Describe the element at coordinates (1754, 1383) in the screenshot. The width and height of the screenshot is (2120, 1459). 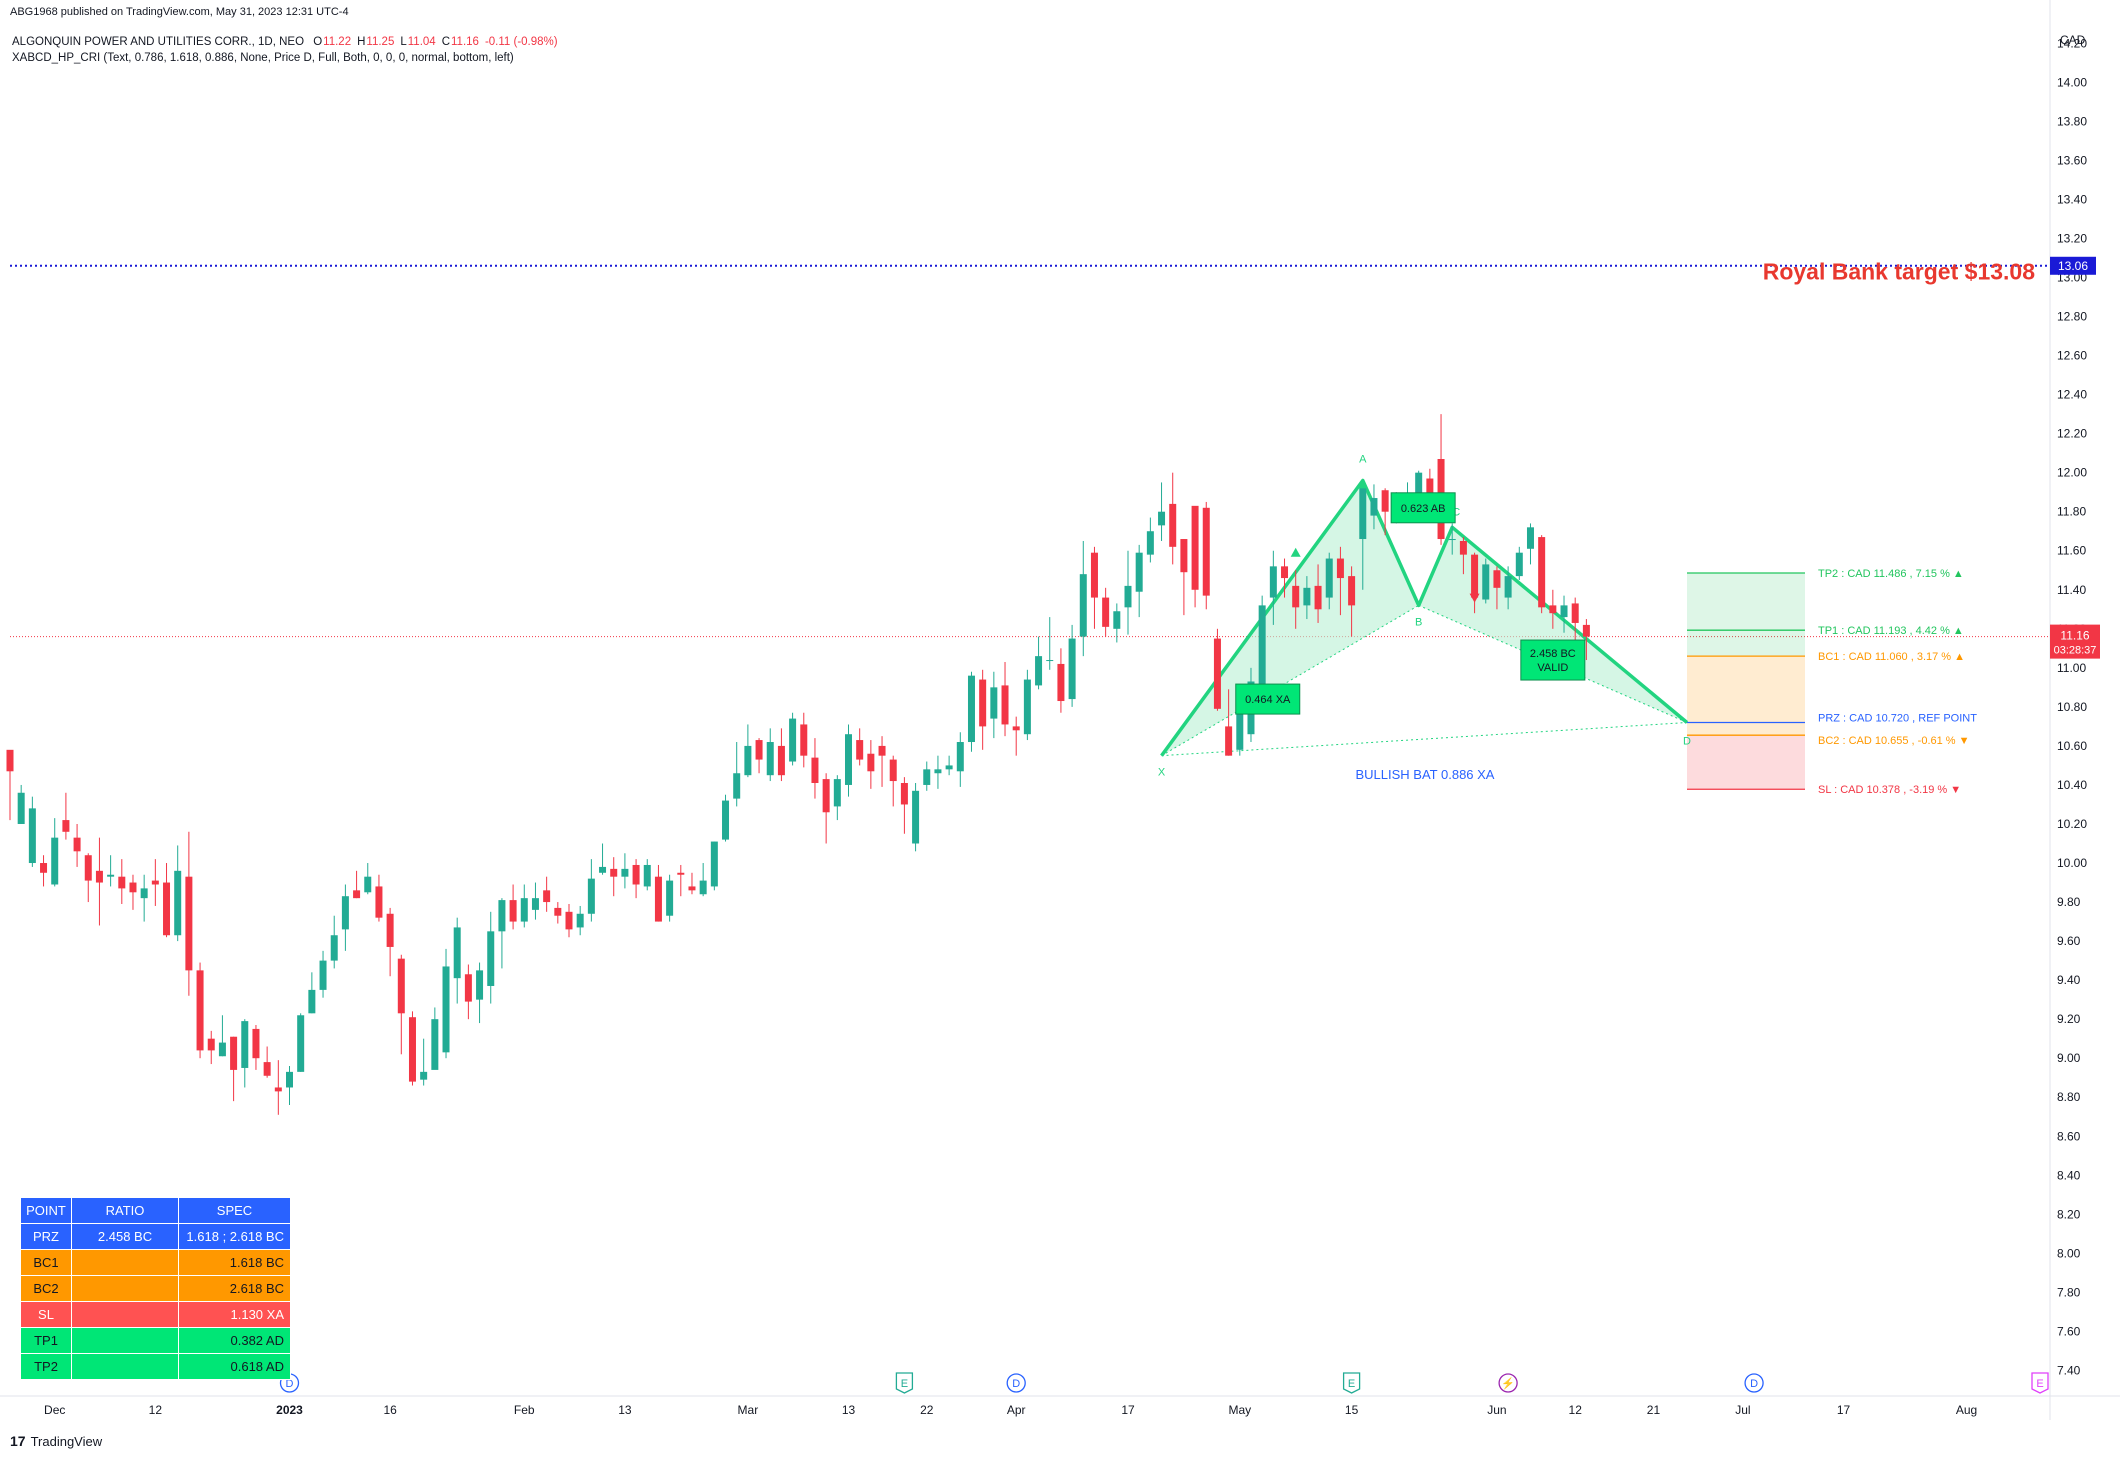
I see `dividend-event-icon` at that location.